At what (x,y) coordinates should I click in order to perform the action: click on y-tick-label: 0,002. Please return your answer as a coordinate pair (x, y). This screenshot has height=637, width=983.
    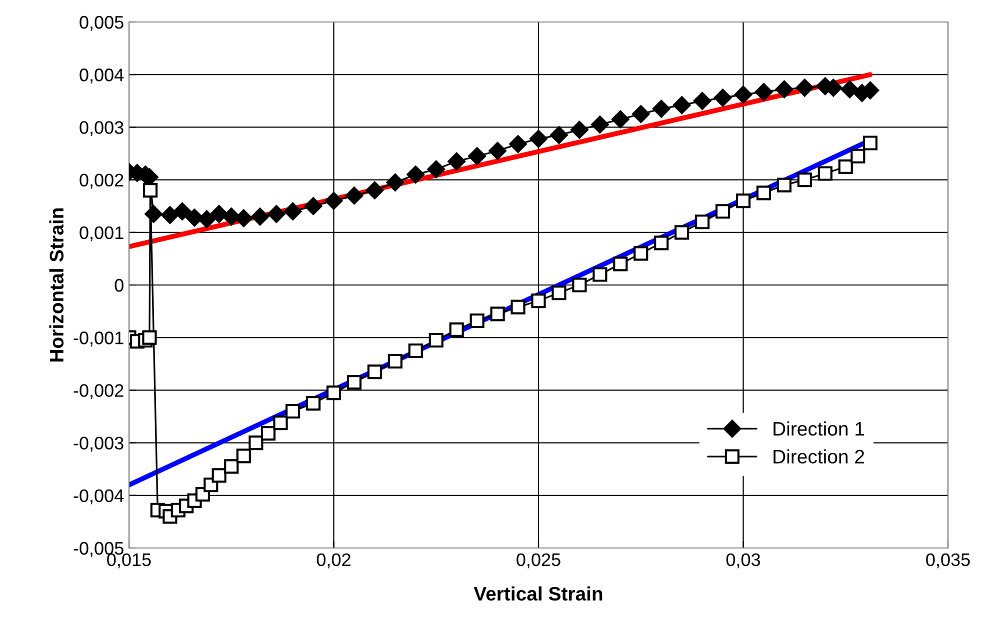
    Looking at the image, I should click on (102, 181).